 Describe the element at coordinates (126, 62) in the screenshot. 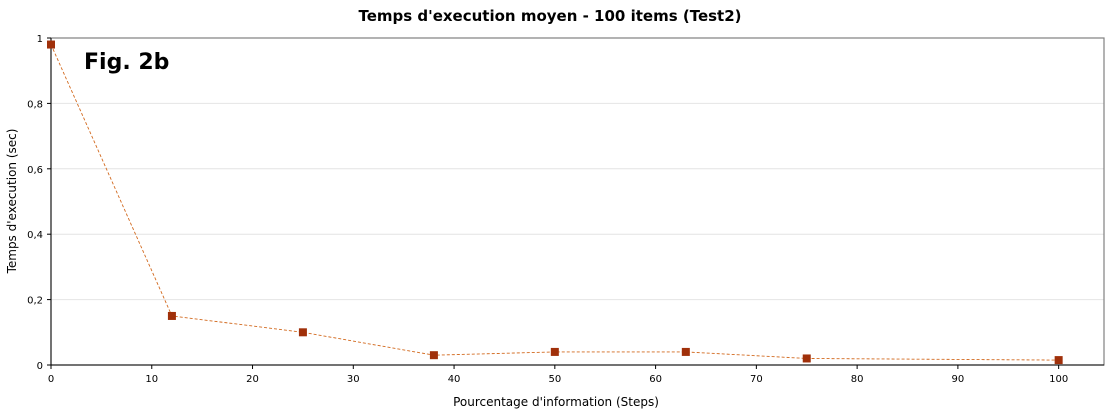

I see `figure-label: Fig. 2b` at that location.